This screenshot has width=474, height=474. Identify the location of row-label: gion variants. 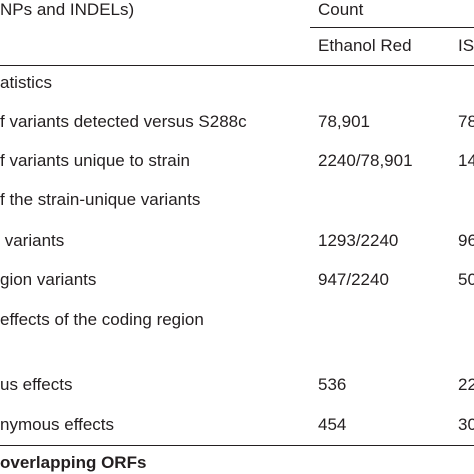
(48, 279).